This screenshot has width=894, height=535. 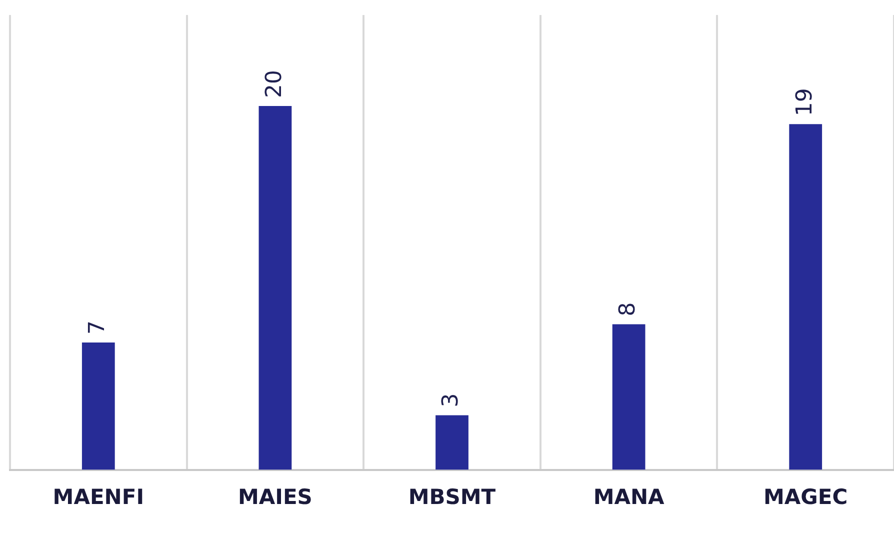 I want to click on x-tick-label: MAIES, so click(x=275, y=496).